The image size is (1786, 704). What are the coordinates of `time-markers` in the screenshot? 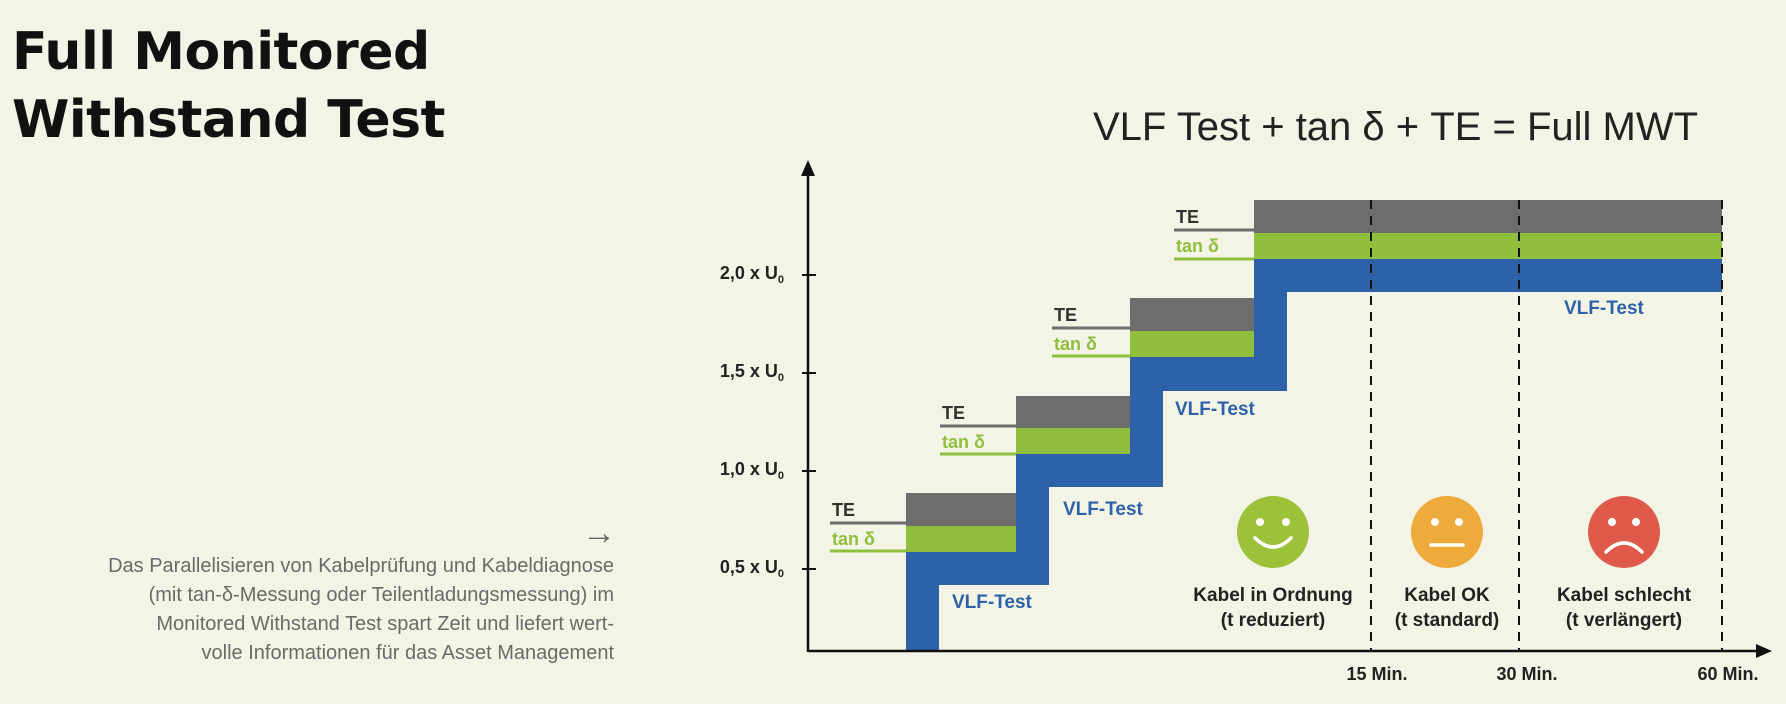 It's located at (1546, 425).